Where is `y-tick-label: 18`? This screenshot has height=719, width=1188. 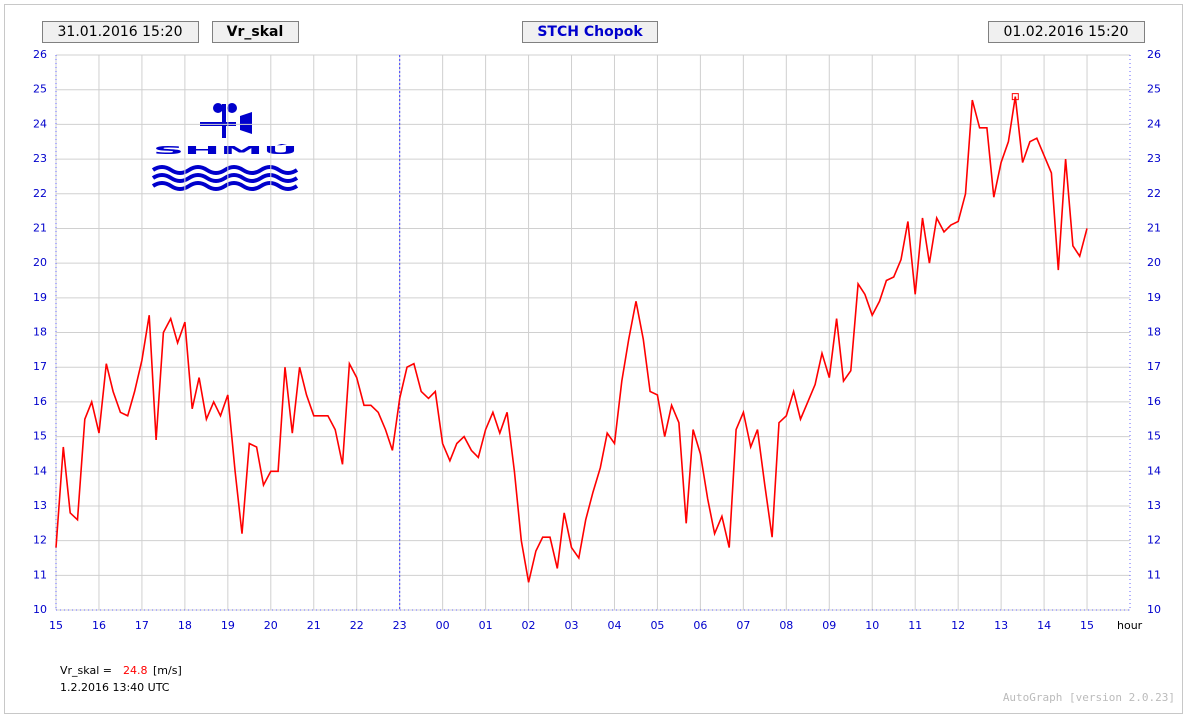 y-tick-label: 18 is located at coordinates (40, 332).